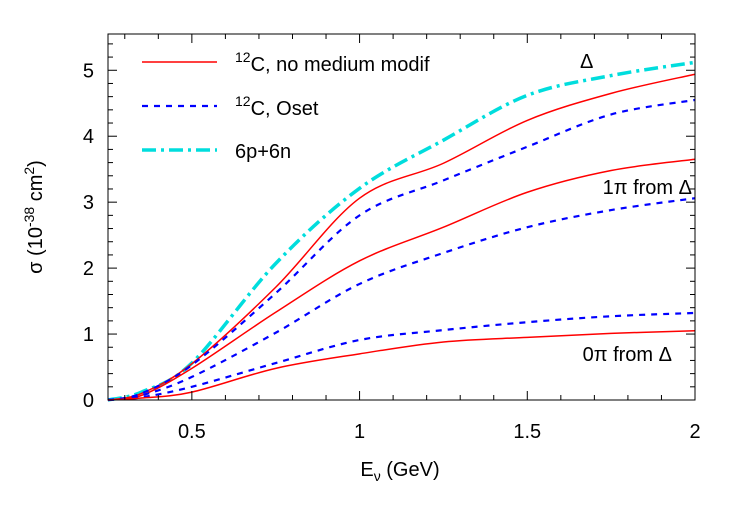  Describe the element at coordinates (88, 71) in the screenshot. I see `y-tick-label: 5` at that location.